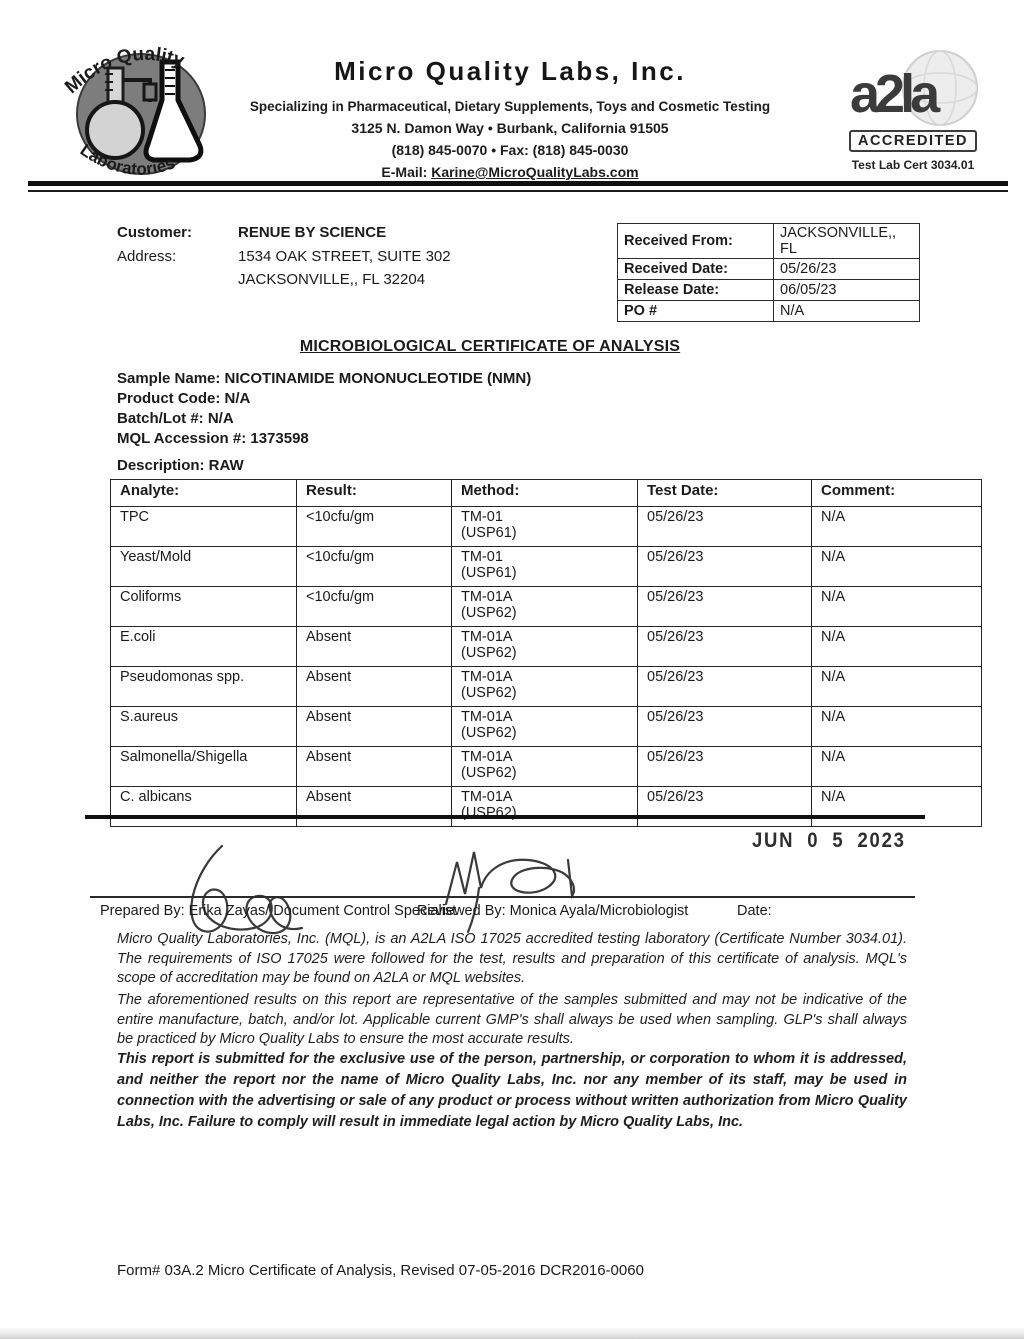 This screenshot has height=1339, width=1024. What do you see at coordinates (695, 241) in the screenshot?
I see `receipt-label: Received From:` at bounding box center [695, 241].